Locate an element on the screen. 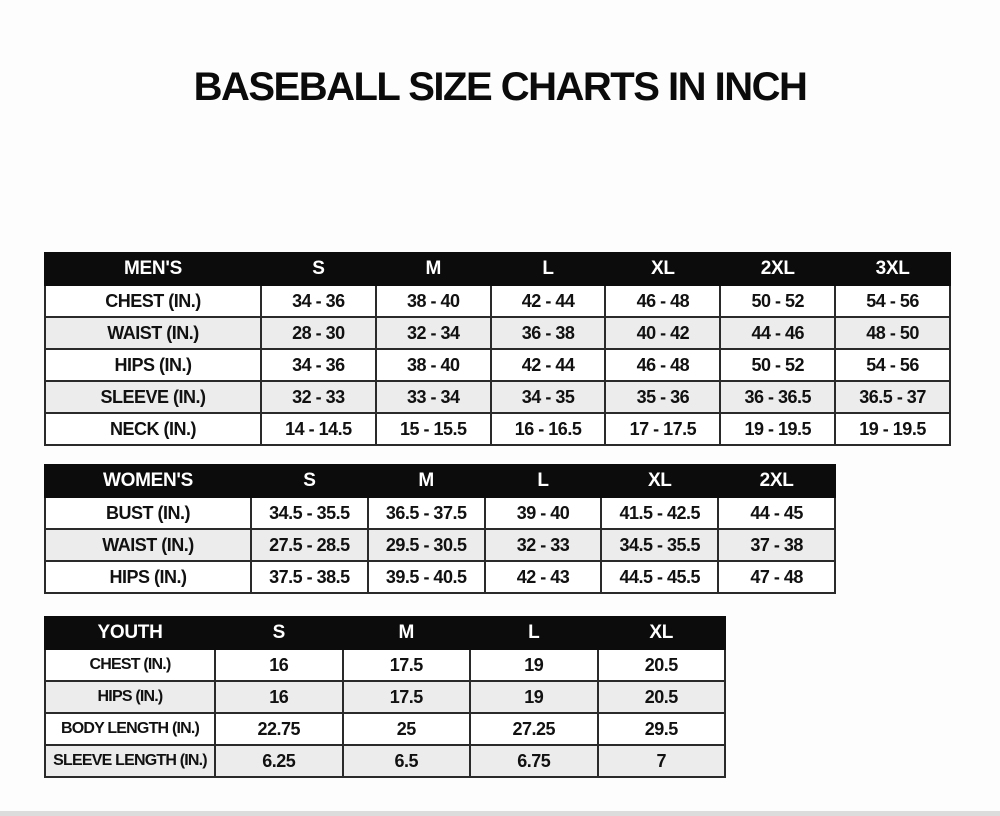 The height and width of the screenshot is (816, 1000). size-header-cell: 2XL is located at coordinates (776, 481).